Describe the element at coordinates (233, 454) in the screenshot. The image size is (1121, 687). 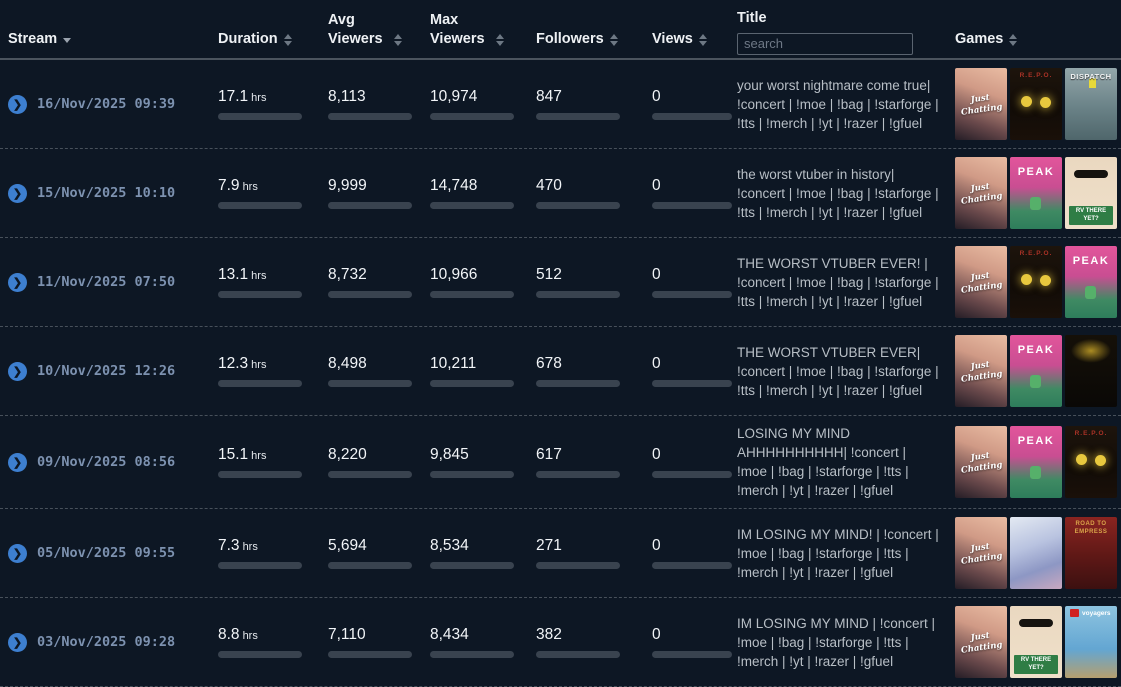
I see `duration-value: 15.1` at that location.